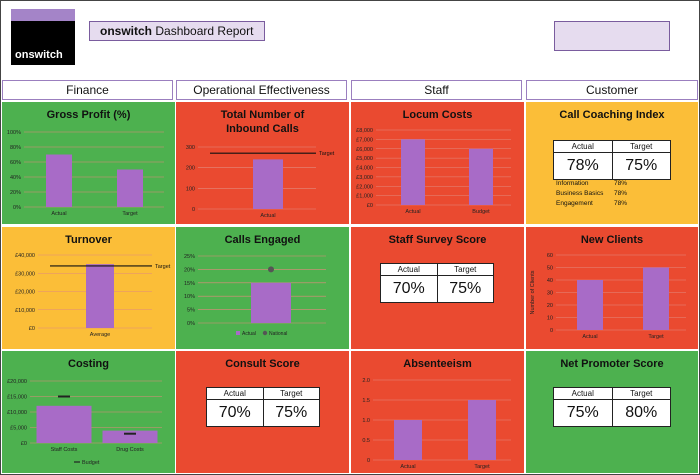 The width and height of the screenshot is (700, 475). I want to click on logo-strip, so click(43, 15).